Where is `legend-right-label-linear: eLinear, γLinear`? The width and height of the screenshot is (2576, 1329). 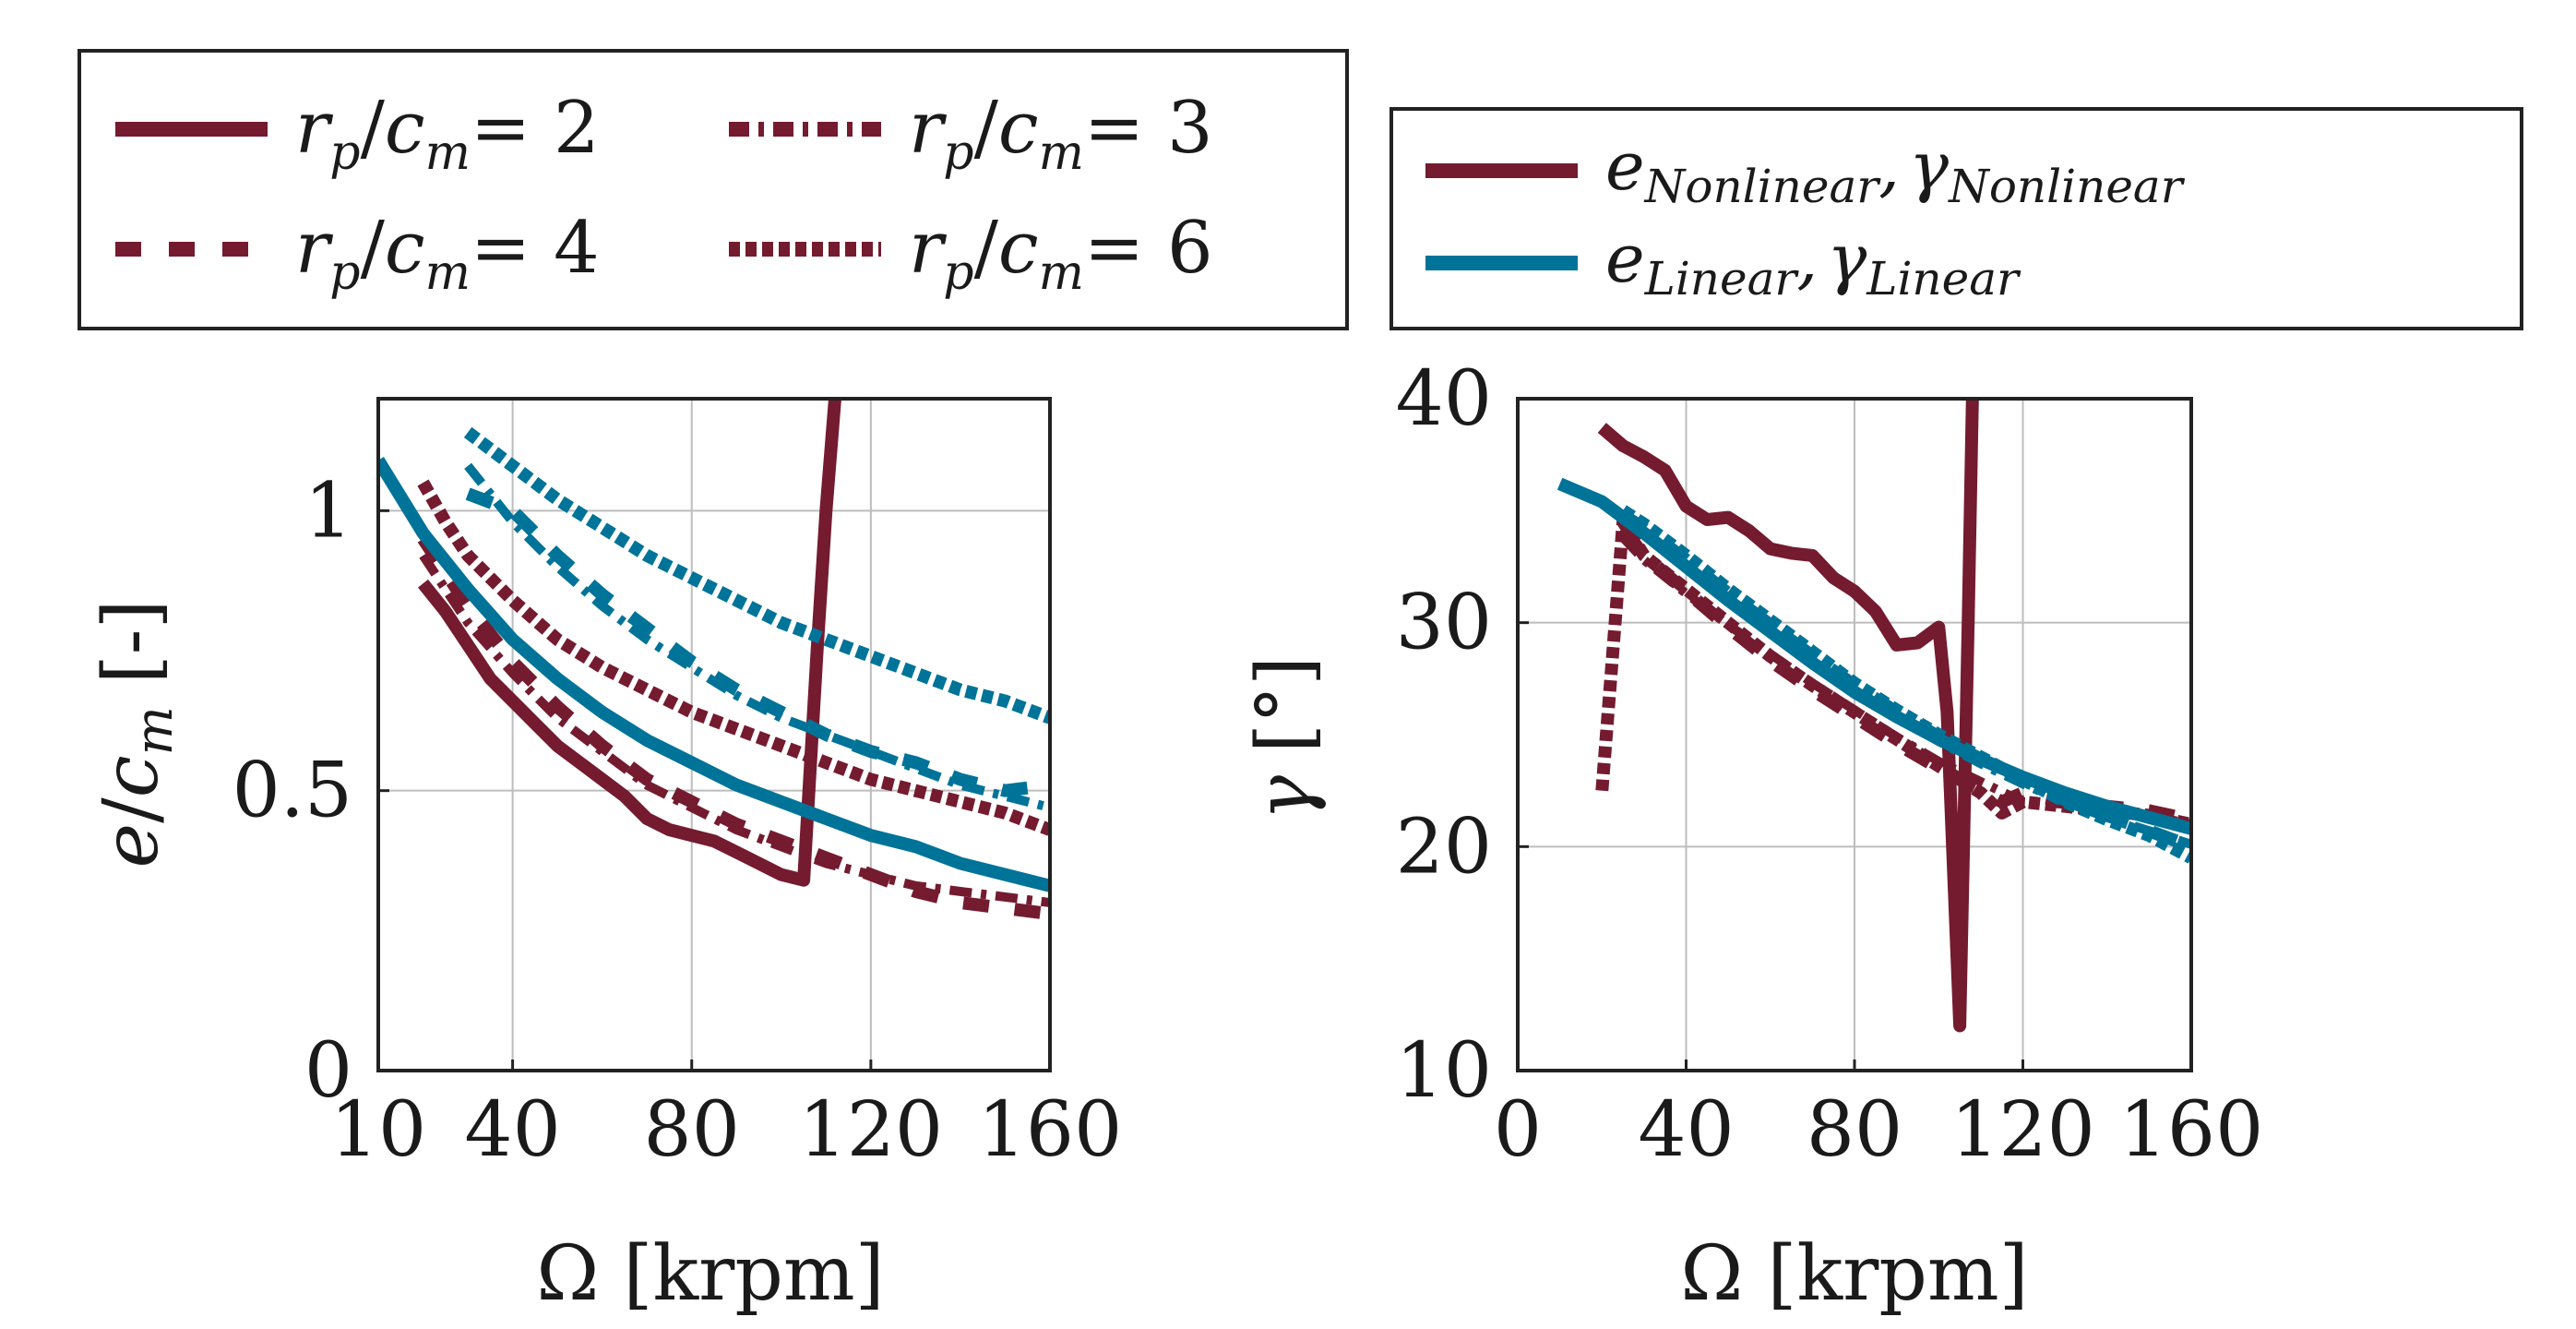
legend-right-label-linear: eLinear, γLinear is located at coordinates (1813, 262).